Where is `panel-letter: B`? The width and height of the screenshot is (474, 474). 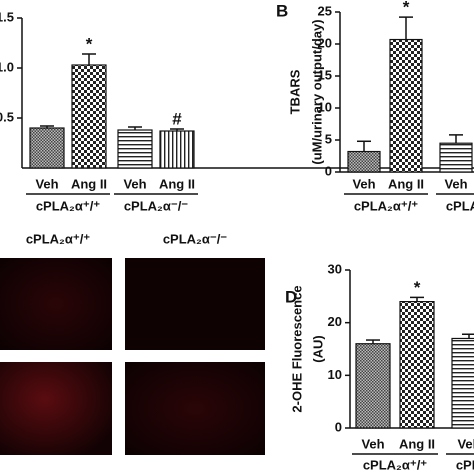 panel-letter: B is located at coordinates (282, 10).